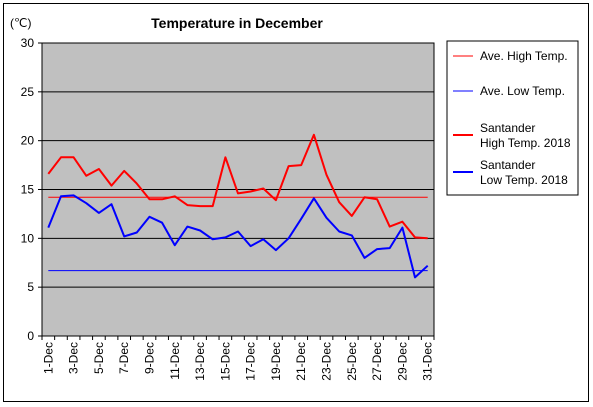 The image size is (593, 407). I want to click on x-tick-label: 7-Dec, so click(124, 358).